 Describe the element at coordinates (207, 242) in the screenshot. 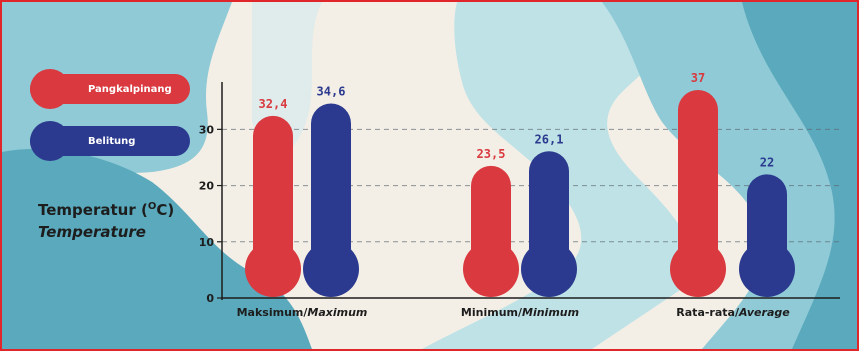

I see `y-tick-label-10: 10` at that location.